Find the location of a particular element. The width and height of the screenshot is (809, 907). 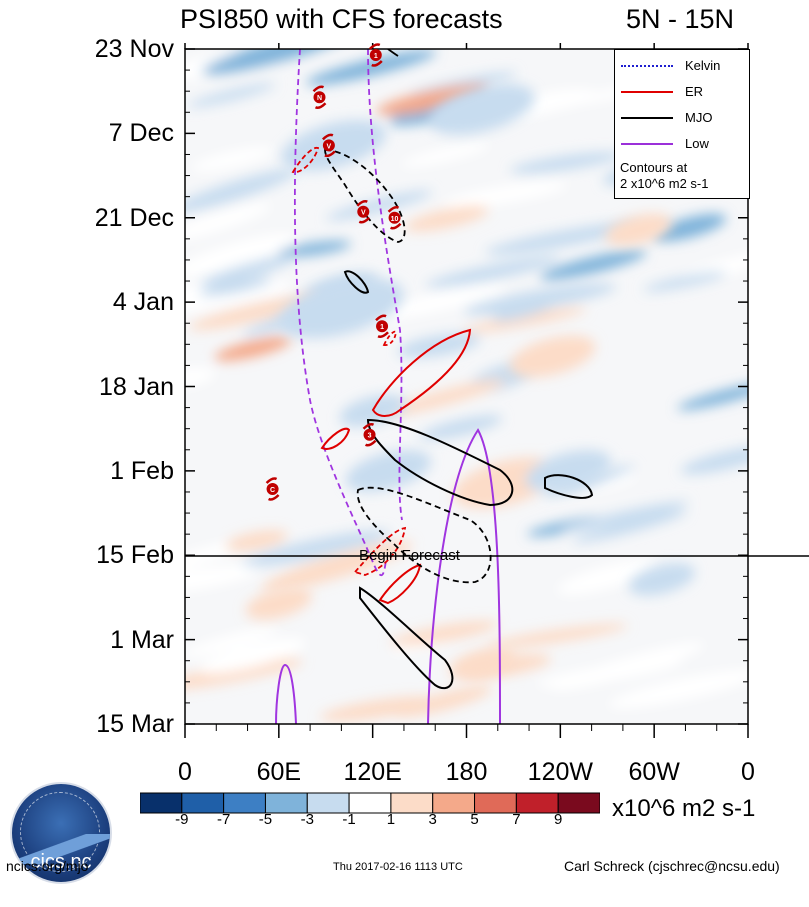

colorbar is located at coordinates (370, 803).